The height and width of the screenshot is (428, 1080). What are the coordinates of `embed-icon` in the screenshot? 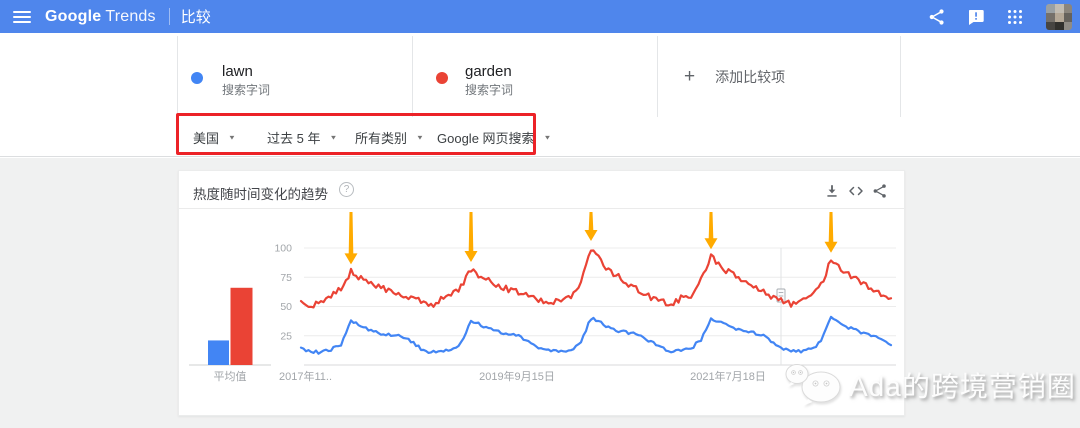 It's located at (856, 191).